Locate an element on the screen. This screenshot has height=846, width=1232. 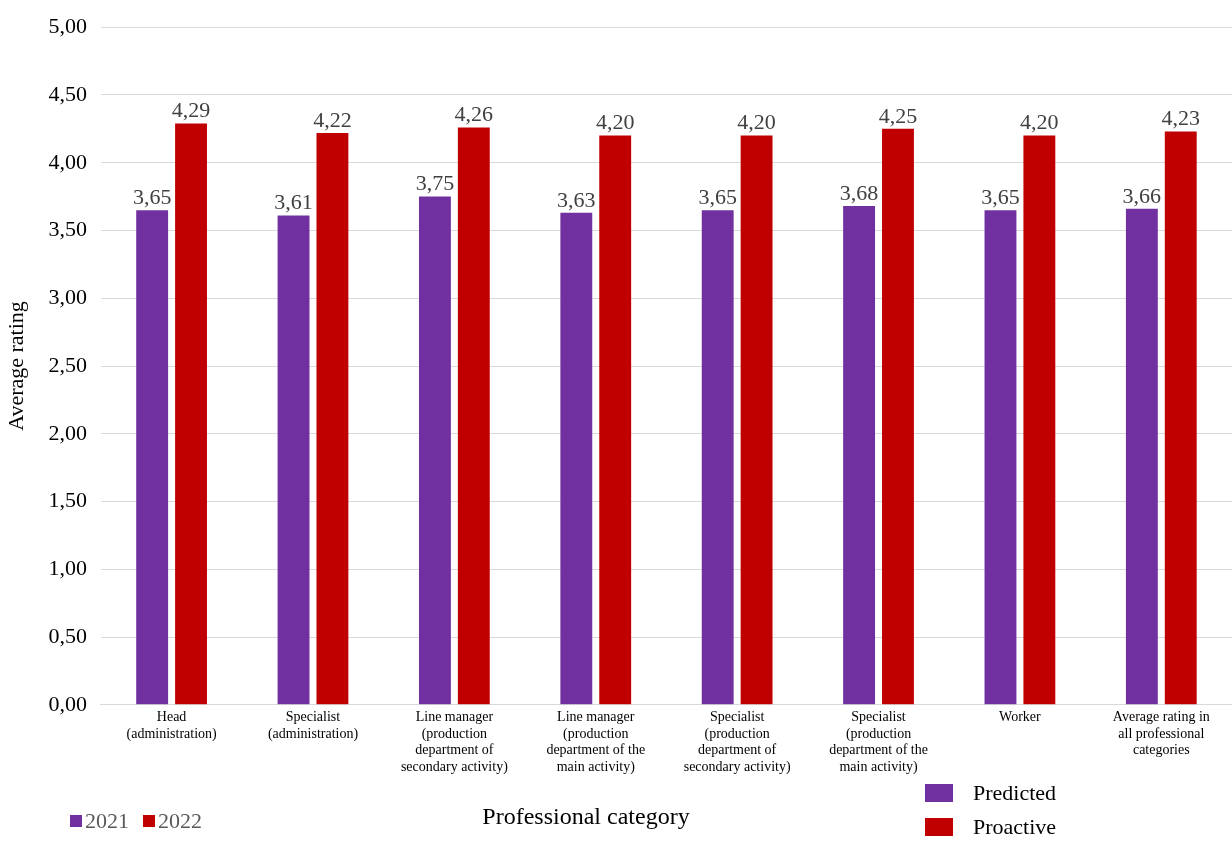
y-tick-label: 1,50 is located at coordinates (67, 500).